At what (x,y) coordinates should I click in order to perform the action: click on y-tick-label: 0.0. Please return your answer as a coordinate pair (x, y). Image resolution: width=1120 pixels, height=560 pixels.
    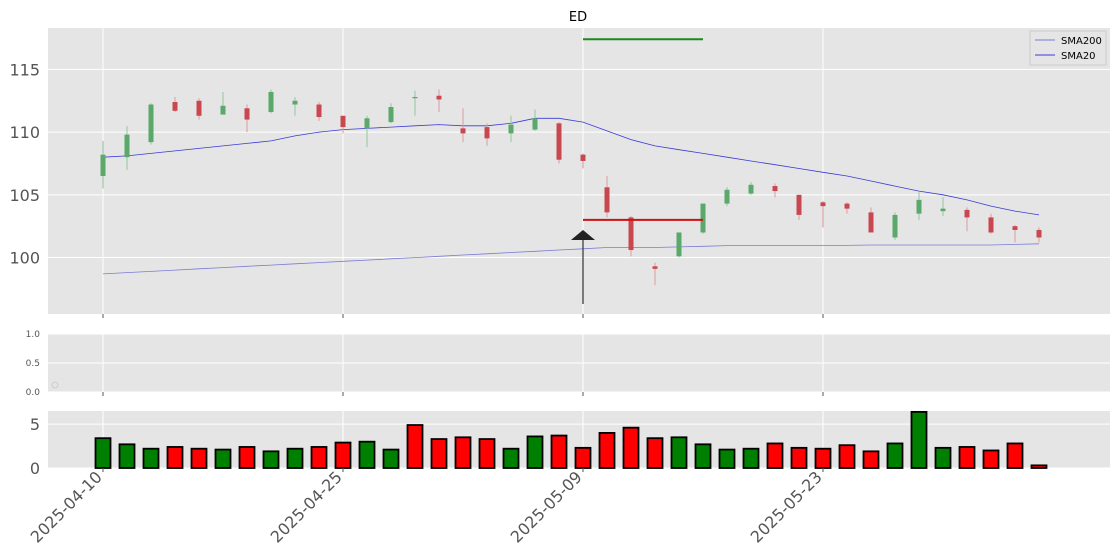
    Looking at the image, I should click on (33, 393).